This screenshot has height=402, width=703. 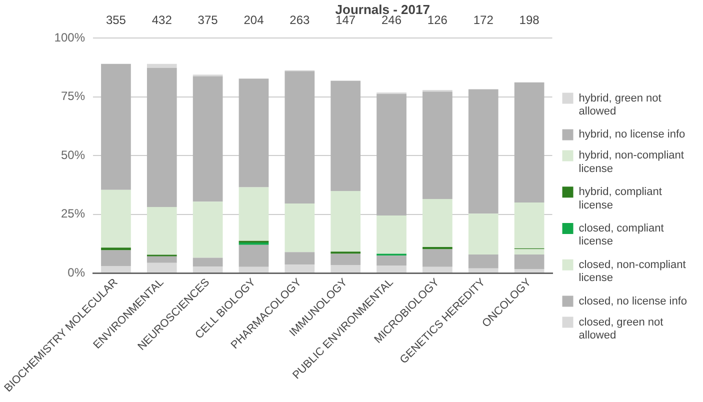 What do you see at coordinates (632, 134) in the screenshot?
I see `legend-label: hybrid, no license info` at bounding box center [632, 134].